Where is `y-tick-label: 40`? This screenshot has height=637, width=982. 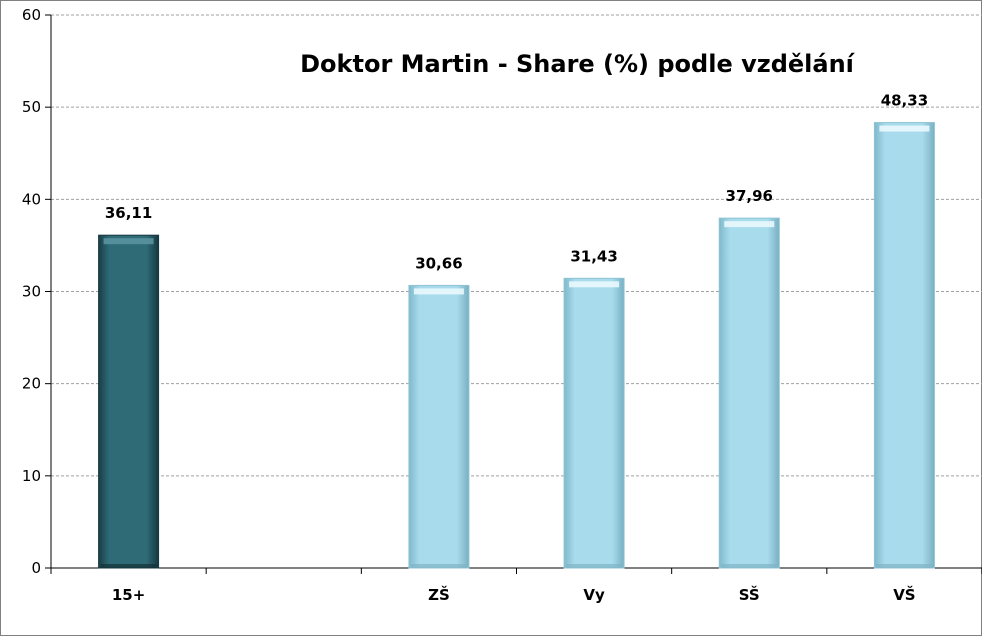
y-tick-label: 40 is located at coordinates (31, 199).